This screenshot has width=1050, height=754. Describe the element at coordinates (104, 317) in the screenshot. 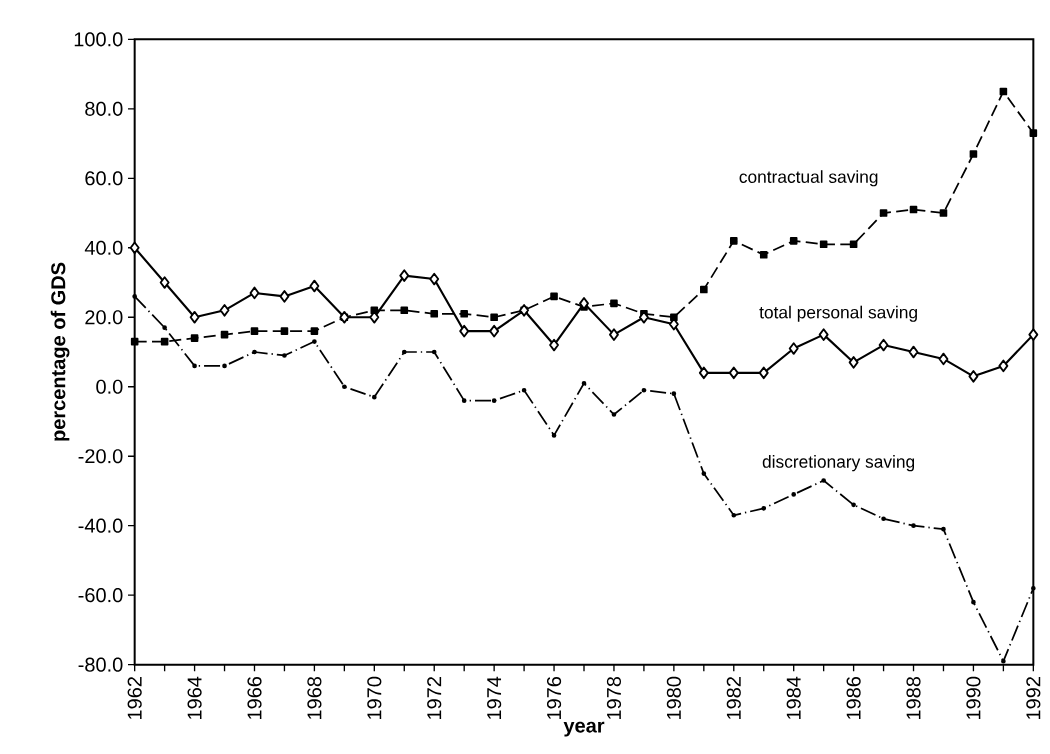

I see `y-tick-label: 20.0` at that location.